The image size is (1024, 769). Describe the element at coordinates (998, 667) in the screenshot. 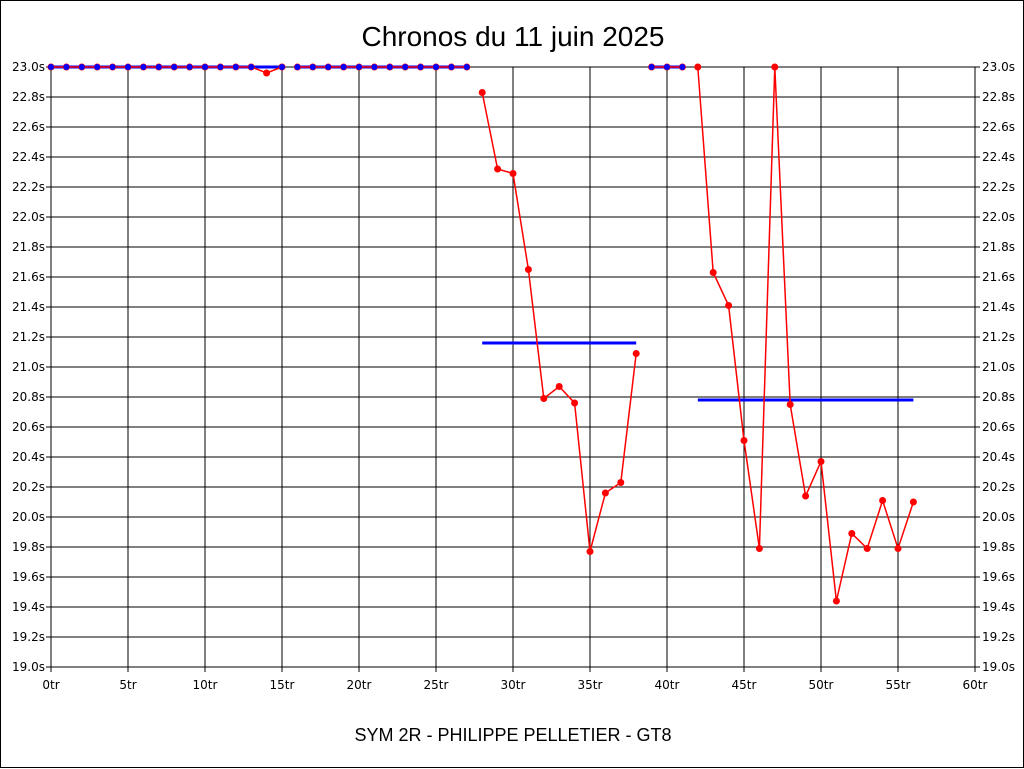

I see `y-tick-label-right: 19.0s` at that location.